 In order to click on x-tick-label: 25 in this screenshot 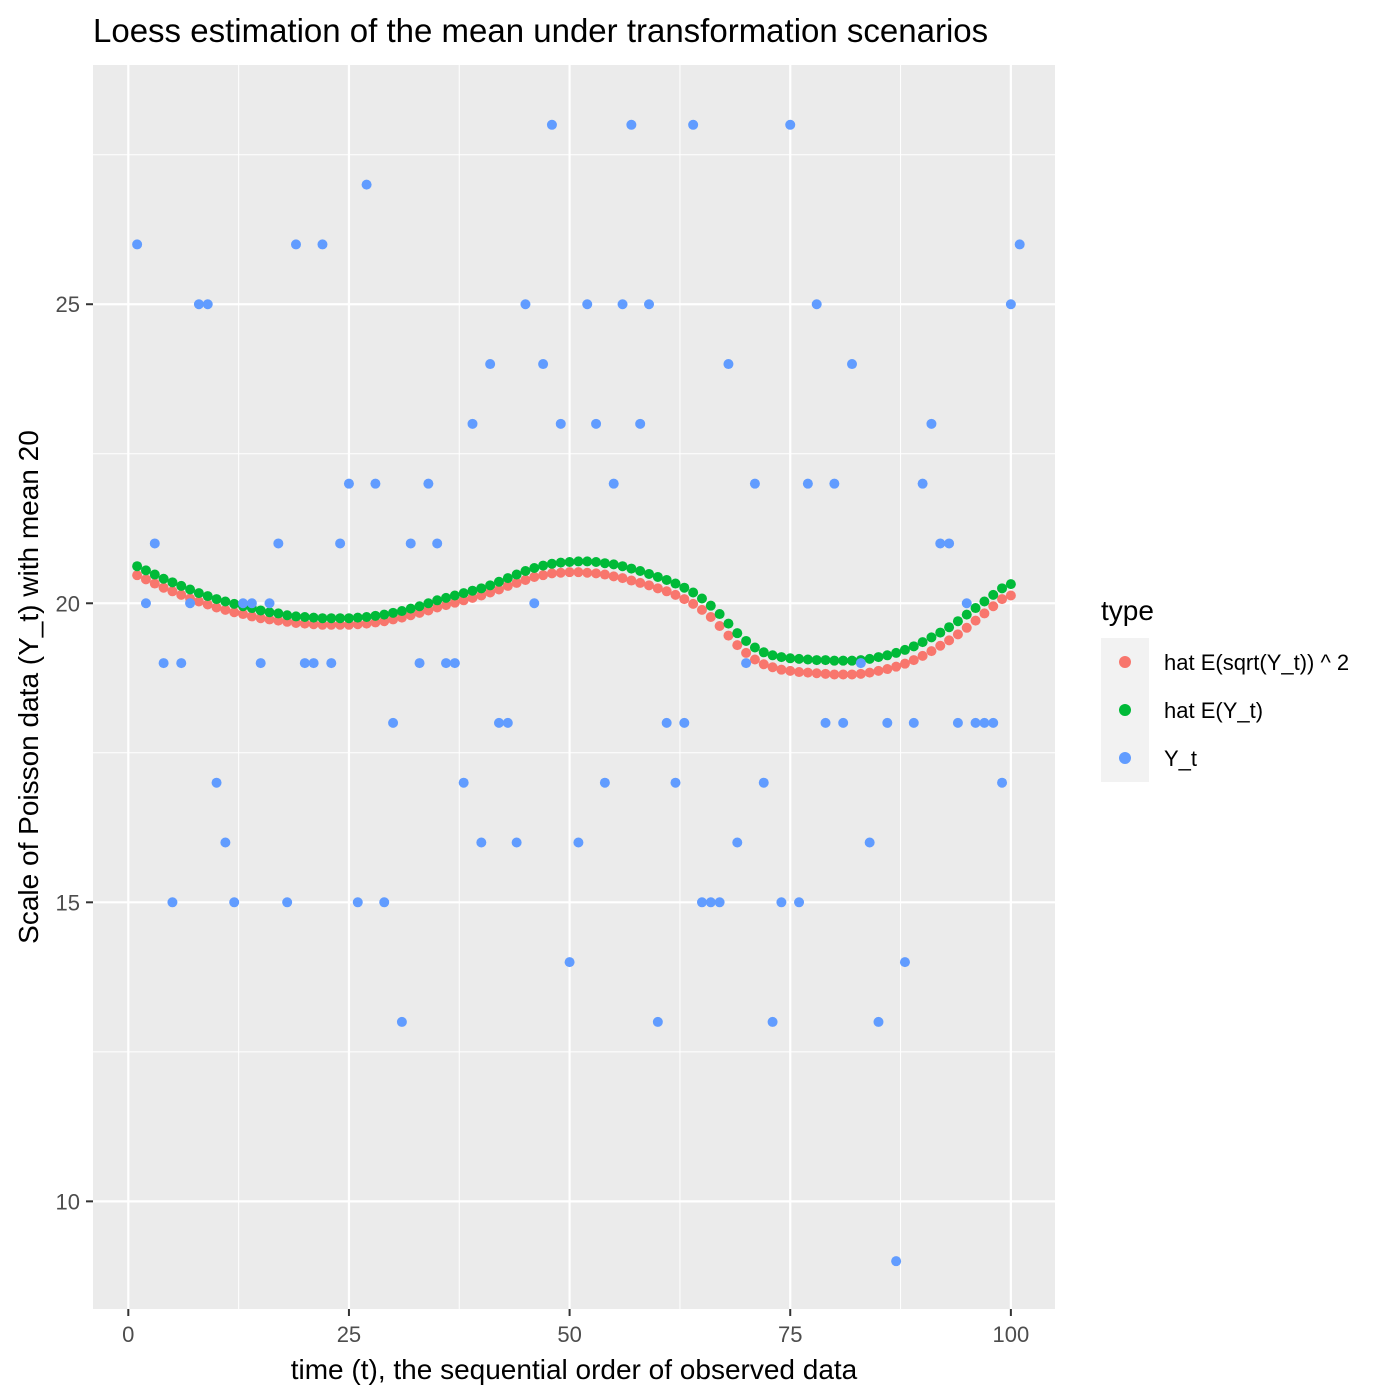, I will do `click(349, 1334)`.